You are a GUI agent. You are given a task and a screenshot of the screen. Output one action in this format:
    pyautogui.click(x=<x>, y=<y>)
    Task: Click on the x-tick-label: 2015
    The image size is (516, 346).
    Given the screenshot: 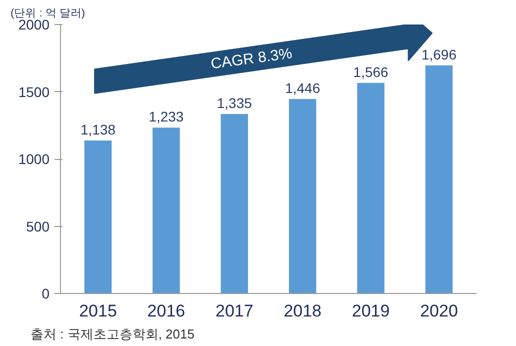 What is the action you would take?
    pyautogui.click(x=98, y=311)
    